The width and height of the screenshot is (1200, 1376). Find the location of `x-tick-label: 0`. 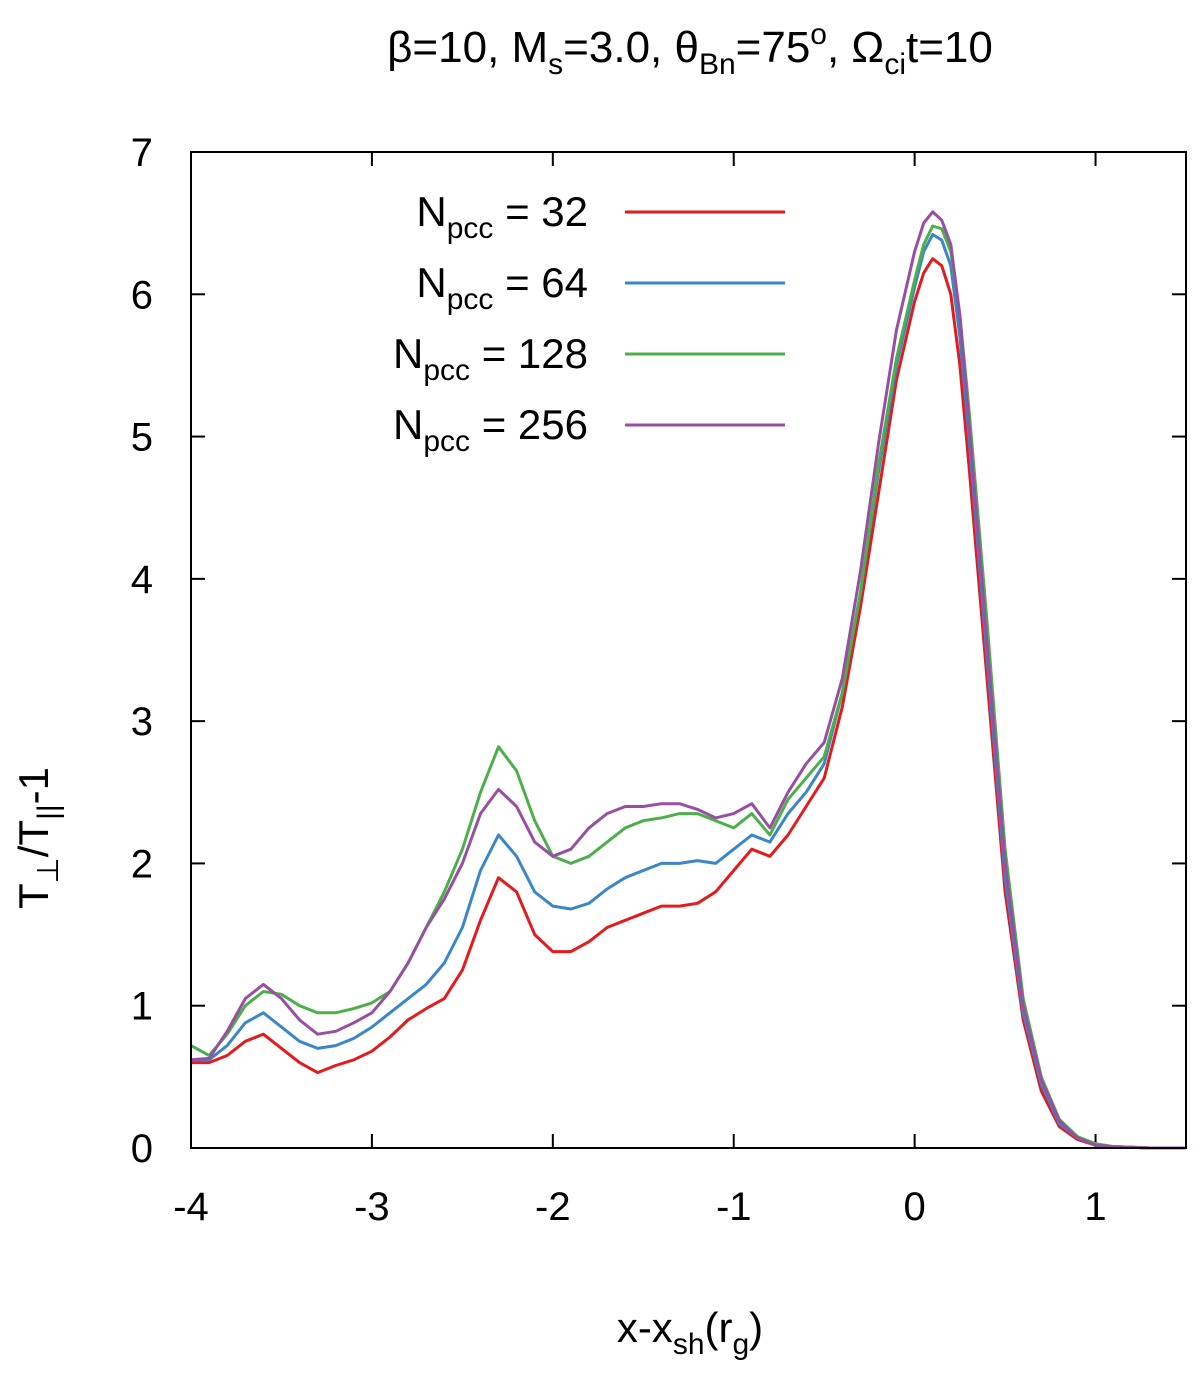

x-tick-label: 0 is located at coordinates (915, 1207).